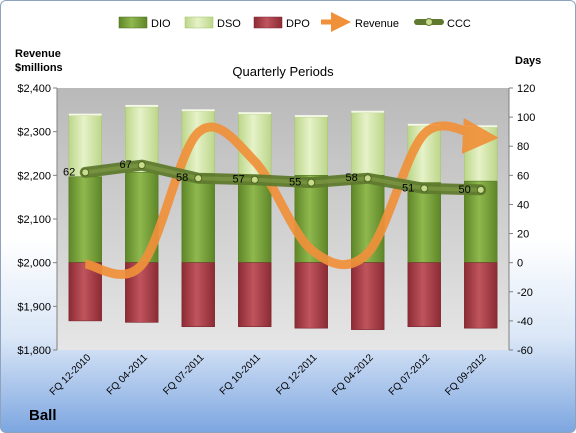  What do you see at coordinates (283, 71) in the screenshot?
I see `chart-subtitle: Quarterly Periods` at bounding box center [283, 71].